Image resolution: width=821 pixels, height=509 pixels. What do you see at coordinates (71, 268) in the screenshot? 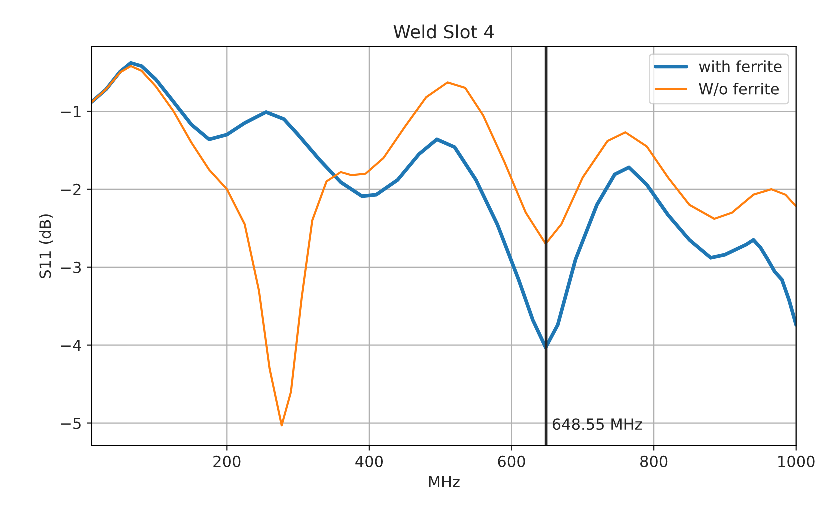
I see `y-tick-label: −3` at bounding box center [71, 268].